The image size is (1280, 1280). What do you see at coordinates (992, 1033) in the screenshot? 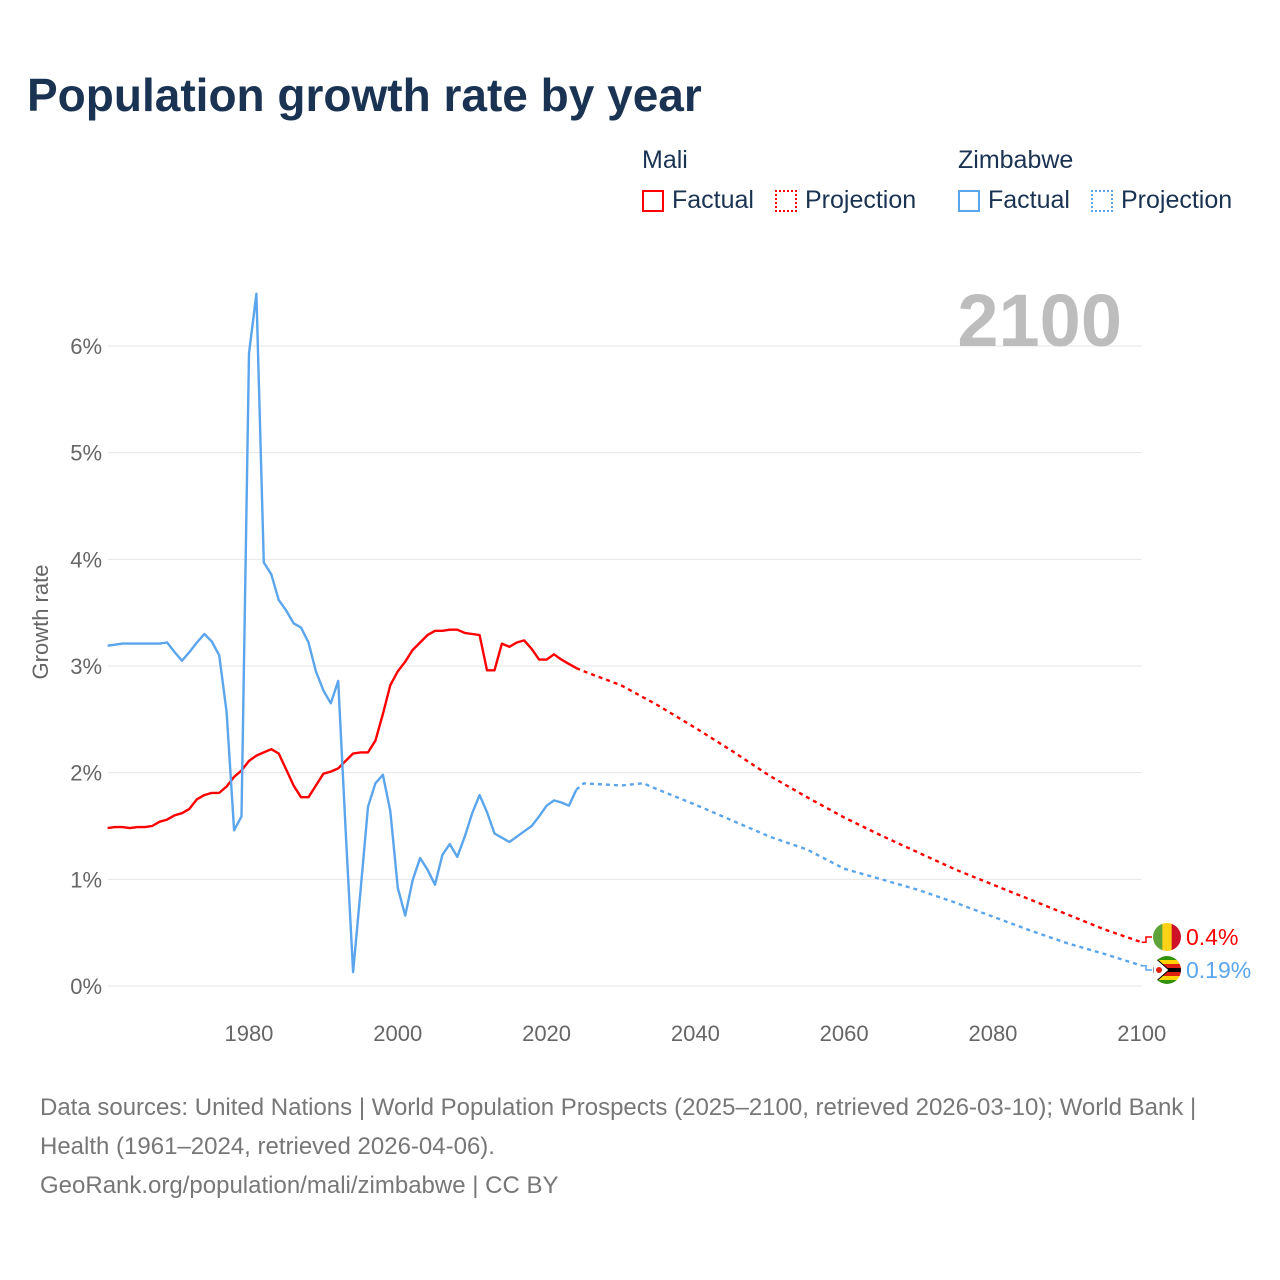
I see `x-tick-label: 2080` at bounding box center [992, 1033].